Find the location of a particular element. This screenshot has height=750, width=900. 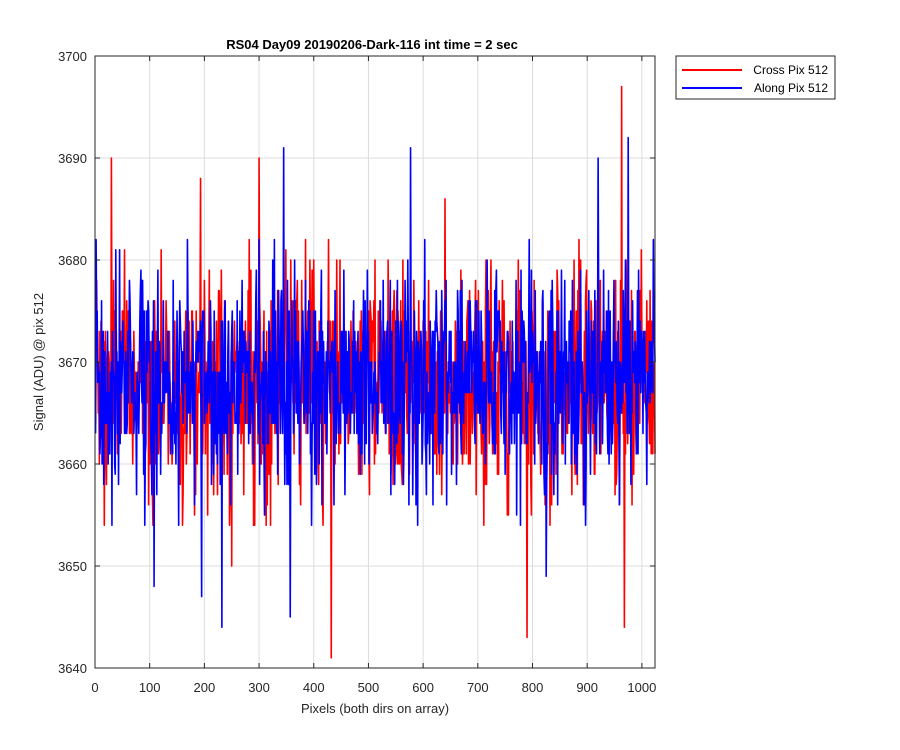

y-tick-label: 3640 is located at coordinates (72, 668).